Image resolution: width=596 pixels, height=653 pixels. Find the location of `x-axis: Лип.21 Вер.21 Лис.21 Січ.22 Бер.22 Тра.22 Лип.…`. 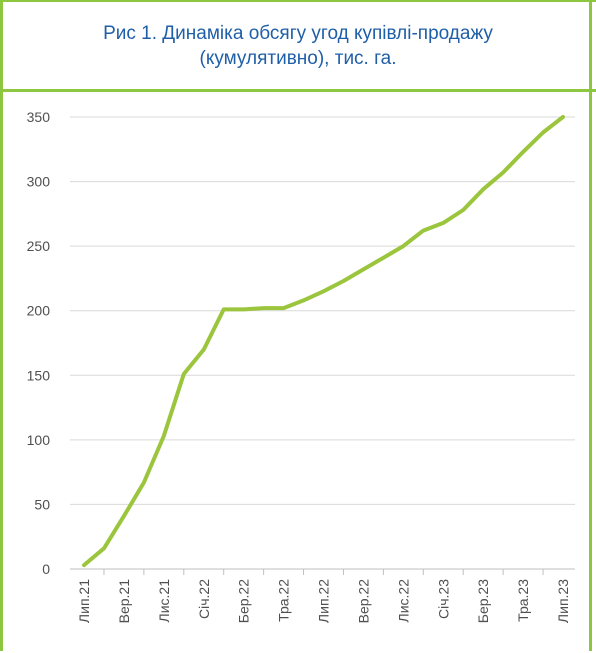

x-axis: Лип.21 Вер.21 Лис.21 Січ.22 Бер.22 Тра.22 Лип.… is located at coordinates (322, 596).